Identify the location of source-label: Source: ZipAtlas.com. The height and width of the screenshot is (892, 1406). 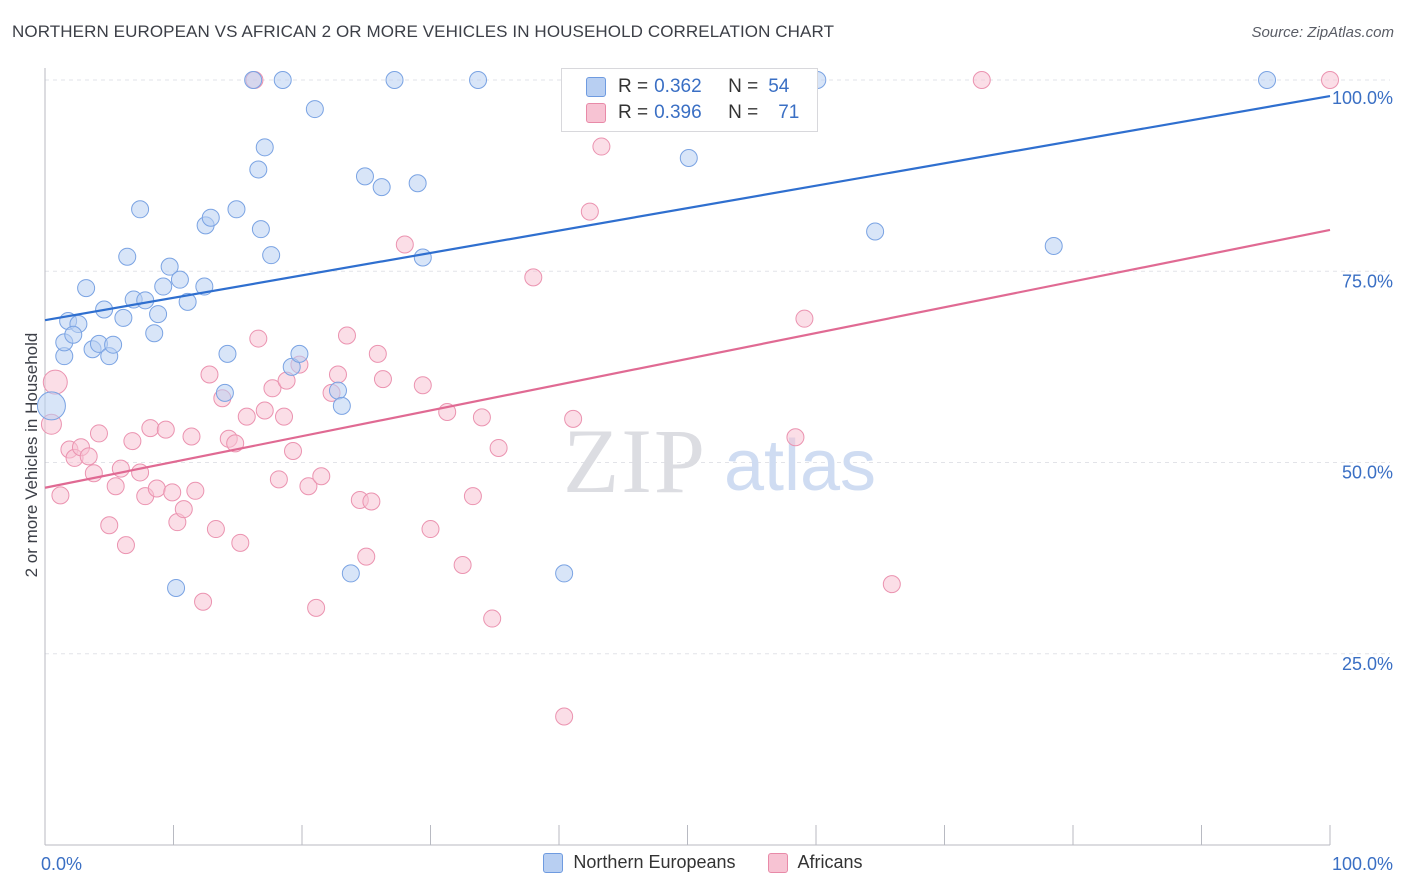
(1322, 32).